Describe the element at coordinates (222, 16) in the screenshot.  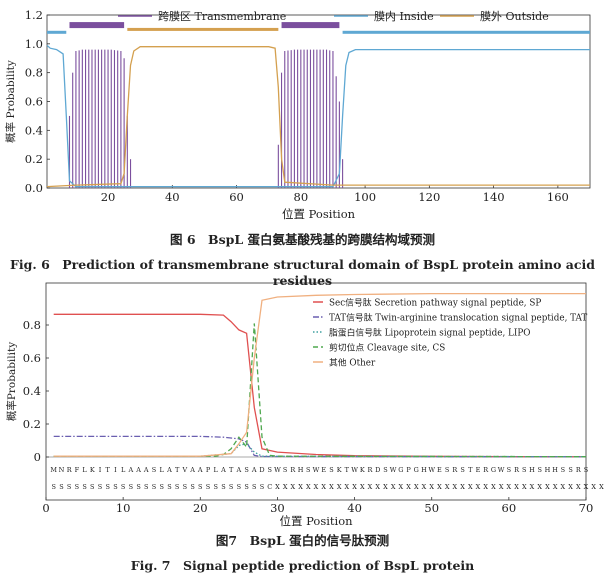
I see `legend-label: 跨膜区 Transmembrane` at that location.